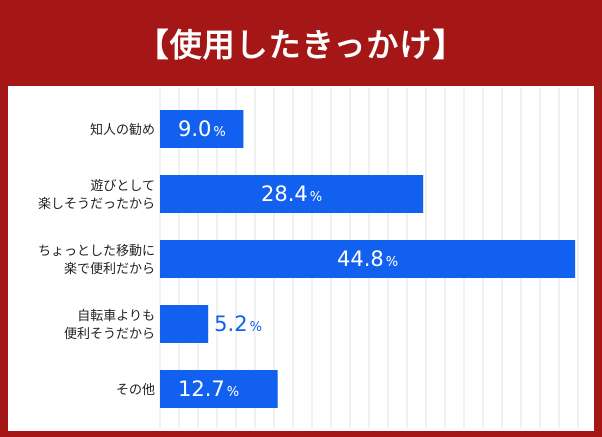 Image resolution: width=602 pixels, height=437 pixels. I want to click on data-label: 9.0%, so click(202, 129).